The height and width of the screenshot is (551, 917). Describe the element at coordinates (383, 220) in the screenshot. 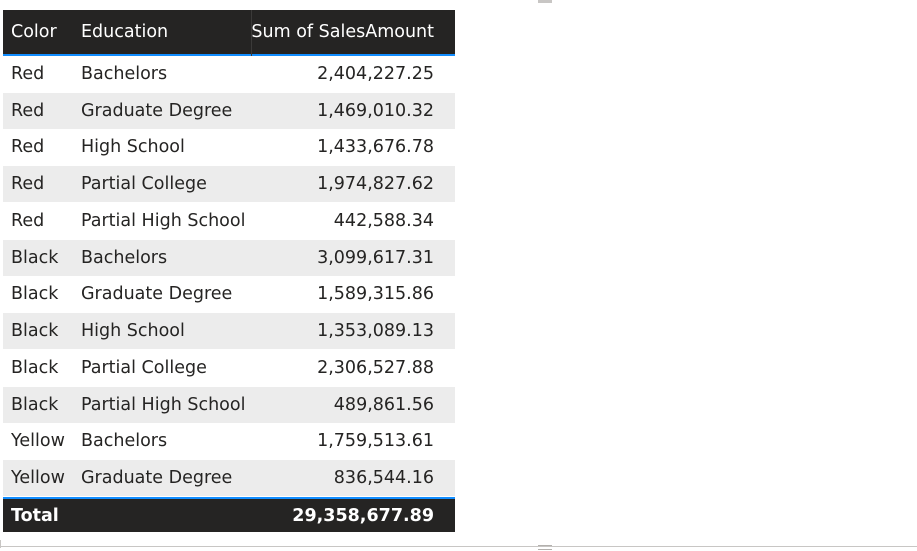

I see `cell-sum: 442,588.34` at that location.